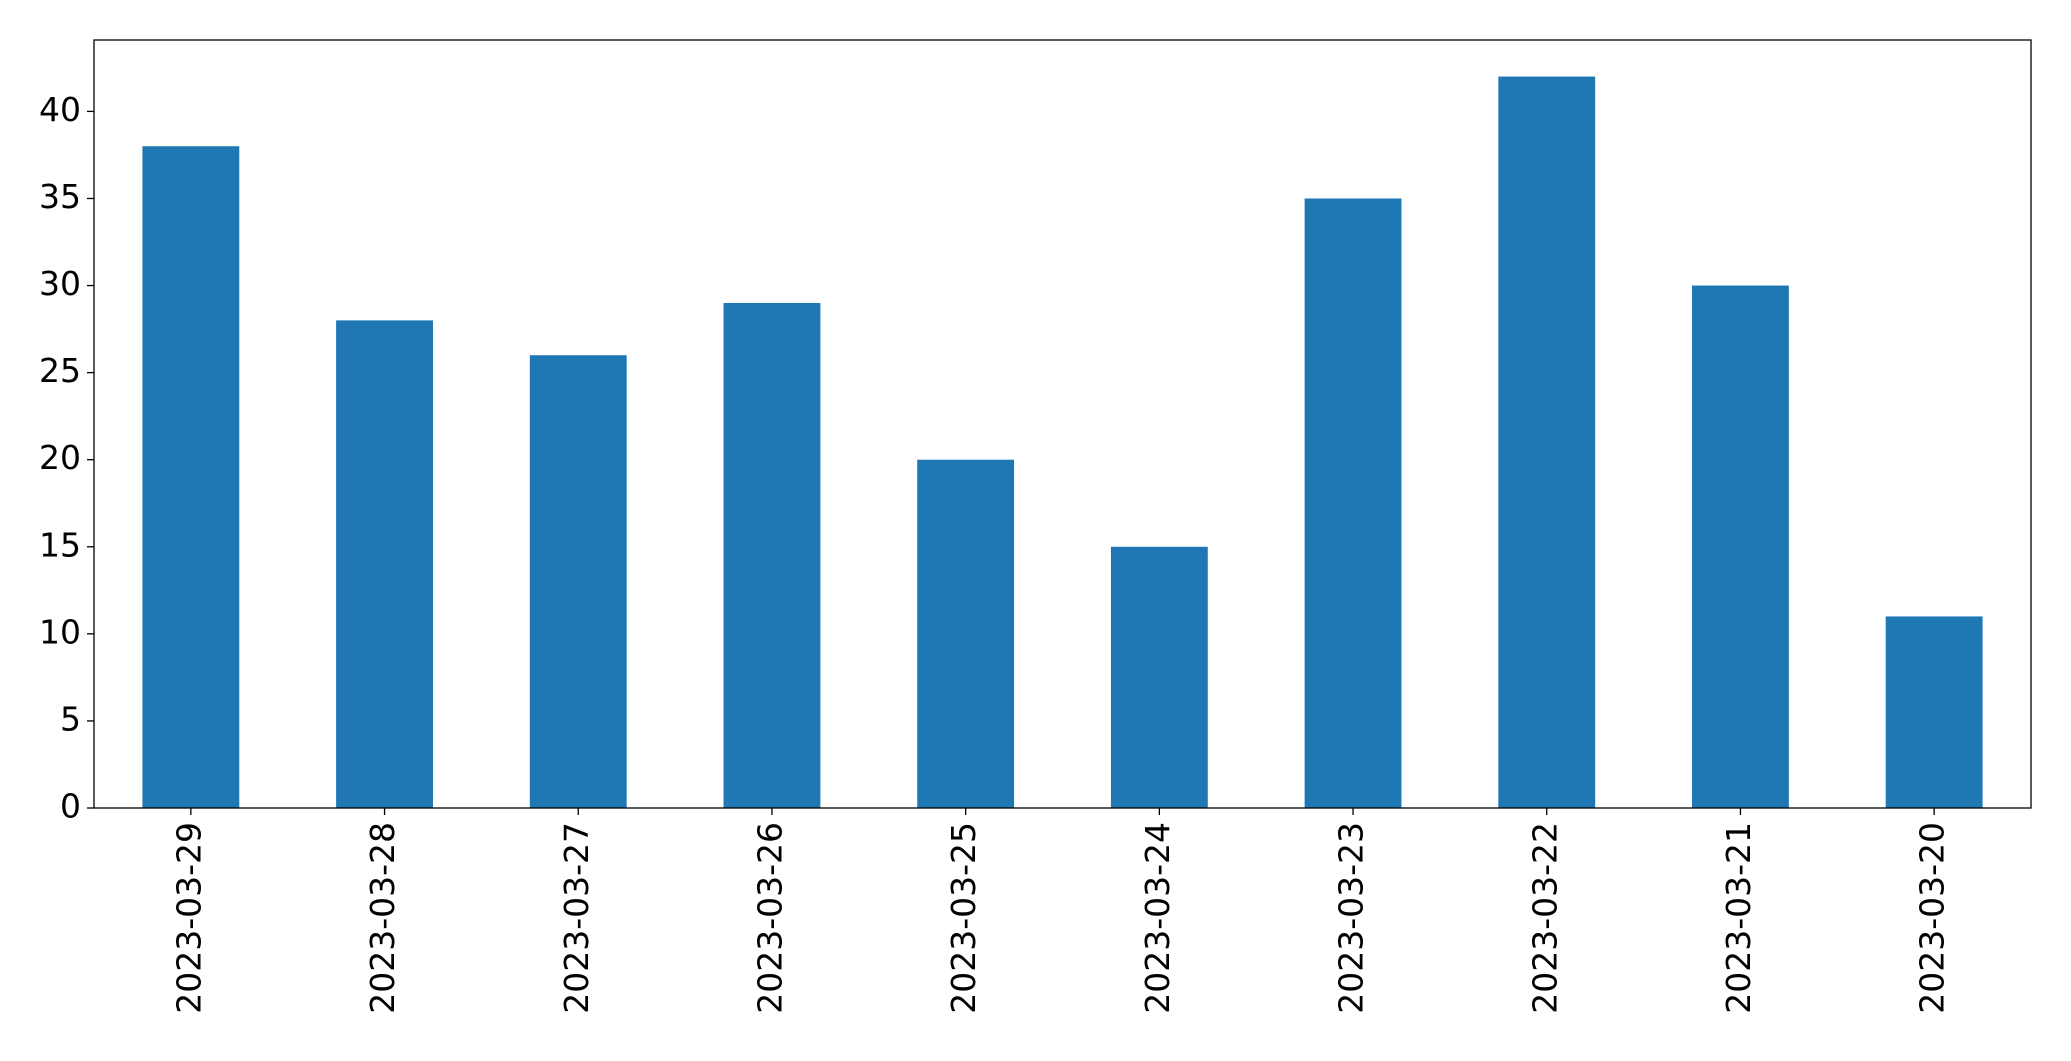 The width and height of the screenshot is (2071, 1061). Describe the element at coordinates (70, 806) in the screenshot. I see `y-tick-label: 0` at that location.